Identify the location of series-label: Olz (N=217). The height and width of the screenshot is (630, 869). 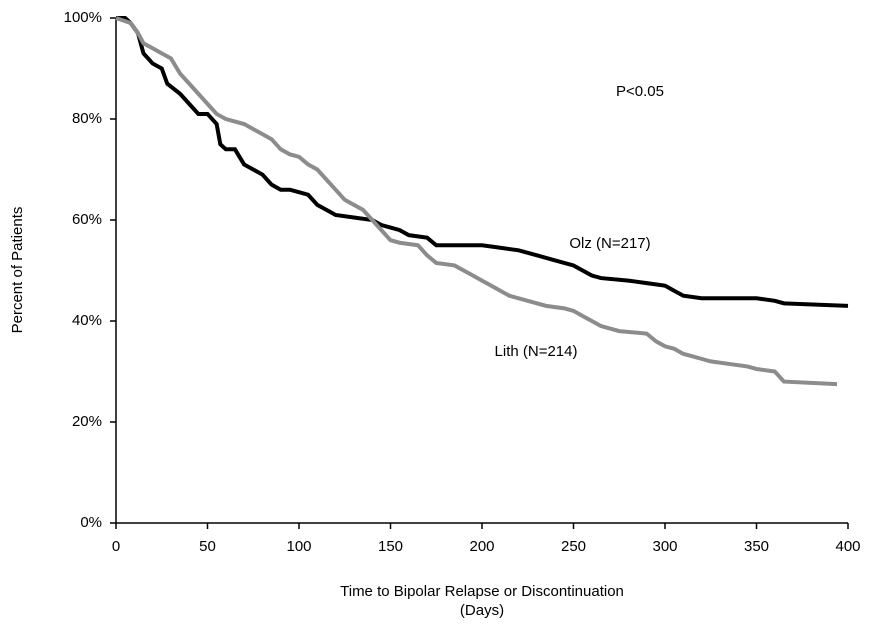
(609, 243).